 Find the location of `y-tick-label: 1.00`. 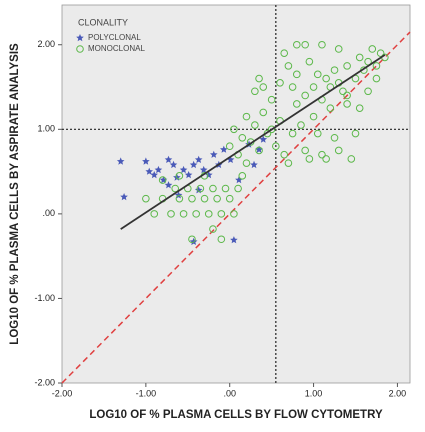

y-tick-label: 1.00 is located at coordinates (46, 129).